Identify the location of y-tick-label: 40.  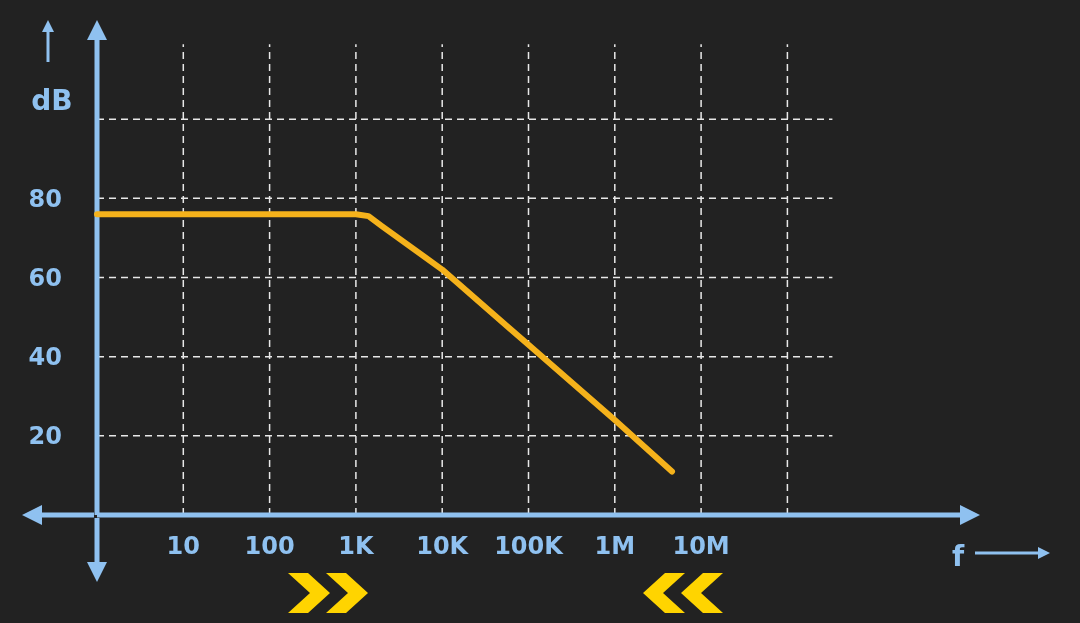
(45, 357).